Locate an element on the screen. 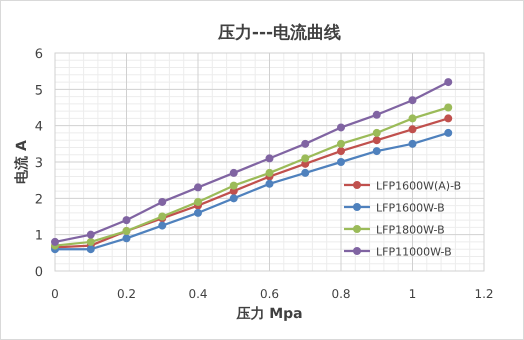 The height and width of the screenshot is (340, 524). y-tick-label: 5 is located at coordinates (38, 90).